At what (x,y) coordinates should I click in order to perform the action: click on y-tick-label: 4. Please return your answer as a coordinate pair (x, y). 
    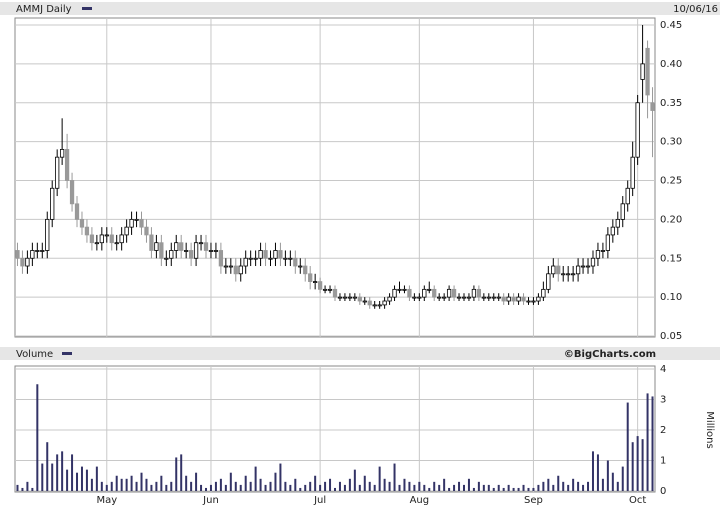
    Looking at the image, I should click on (663, 369).